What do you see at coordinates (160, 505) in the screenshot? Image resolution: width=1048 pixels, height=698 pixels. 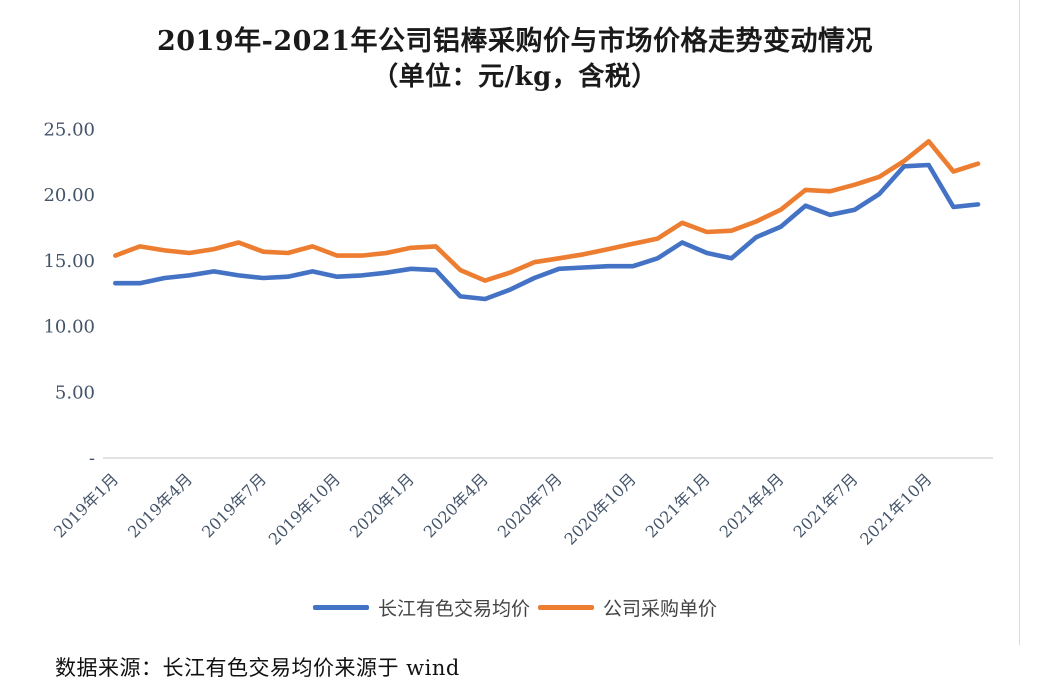 I see `x-tick-label: 2019年4月` at bounding box center [160, 505].